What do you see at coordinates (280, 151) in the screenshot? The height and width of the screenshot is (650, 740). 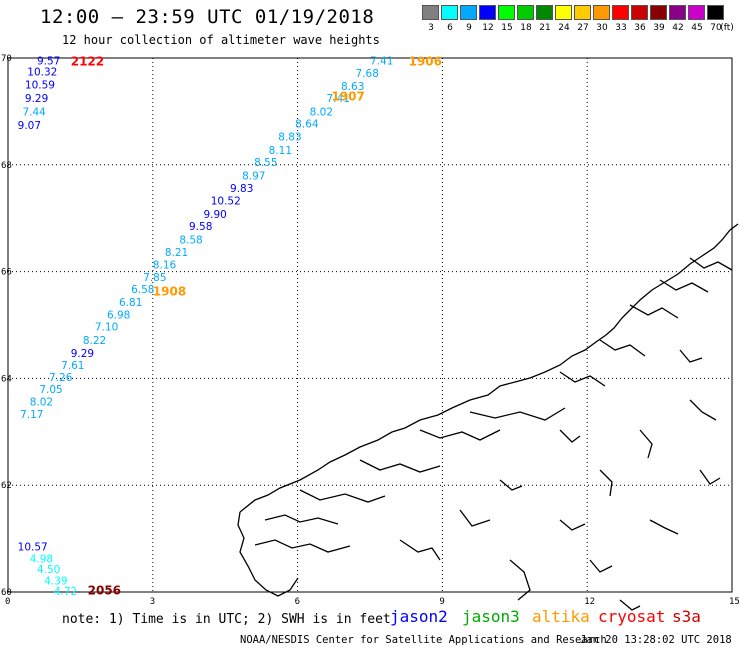 I see `wave-height-value: 8.11` at bounding box center [280, 151].